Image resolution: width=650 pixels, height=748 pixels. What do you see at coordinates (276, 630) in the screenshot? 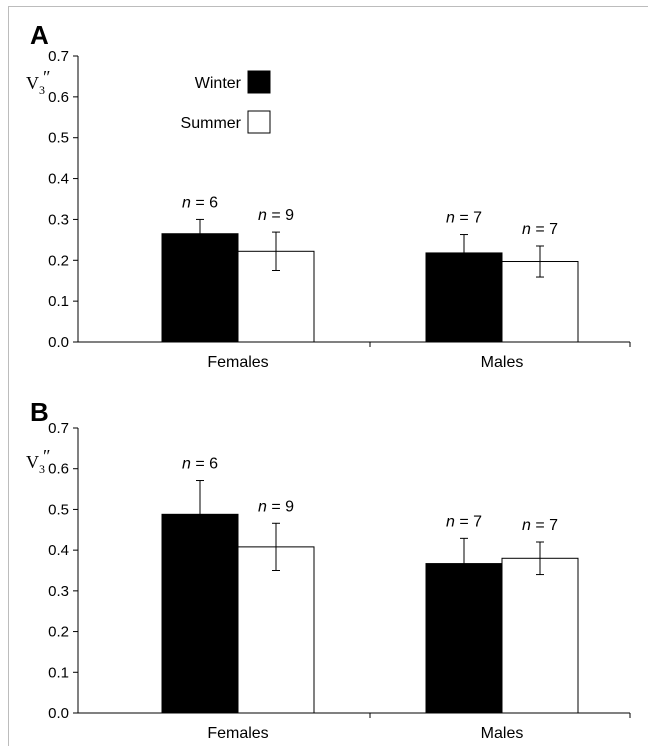
I see `bar-summer-females` at bounding box center [276, 630].